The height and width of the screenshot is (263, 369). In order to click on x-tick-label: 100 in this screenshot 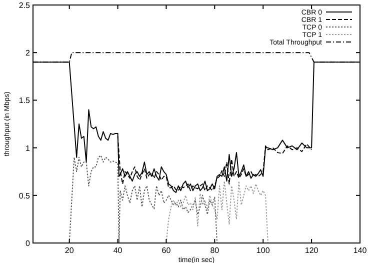, I will do `click(263, 250)`.